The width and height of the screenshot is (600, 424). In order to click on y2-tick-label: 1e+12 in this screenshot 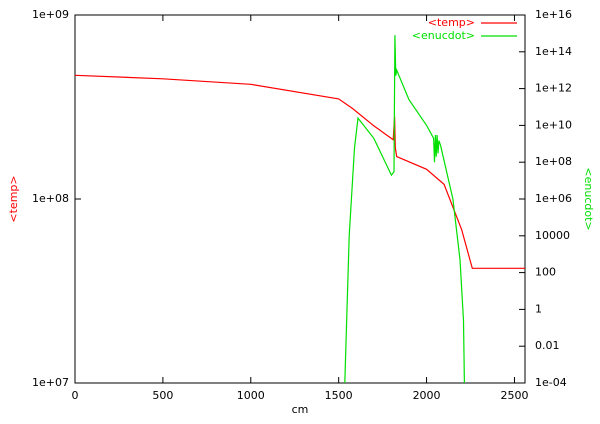, I will do `click(553, 88)`.